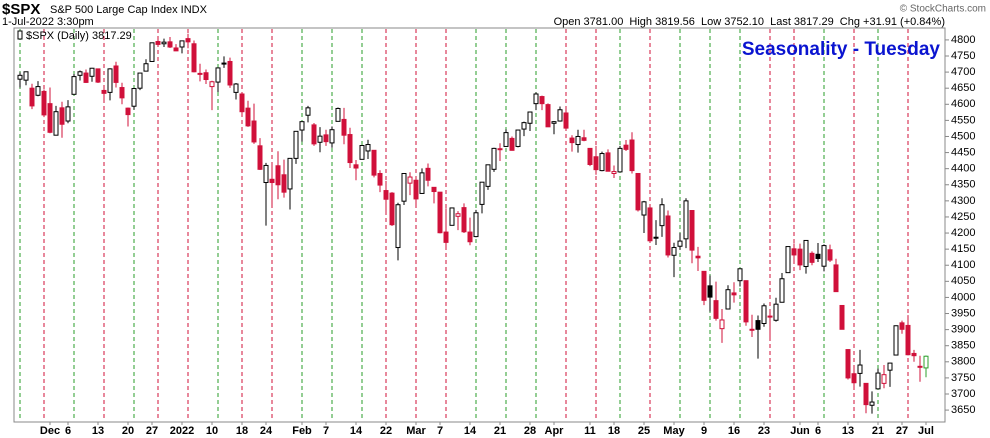 This screenshot has height=438, width=990. I want to click on y-tick-label: 4250, so click(963, 217).